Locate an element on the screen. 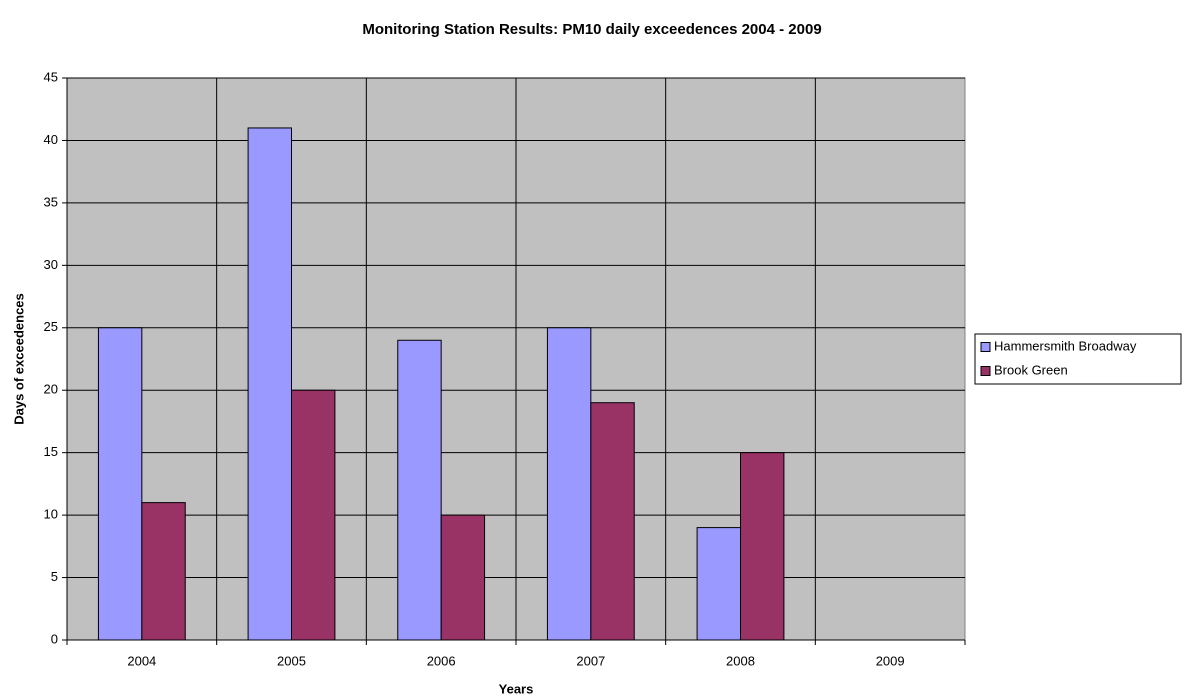 The image size is (1184, 700). y-tick-label: 40 is located at coordinates (51, 139).